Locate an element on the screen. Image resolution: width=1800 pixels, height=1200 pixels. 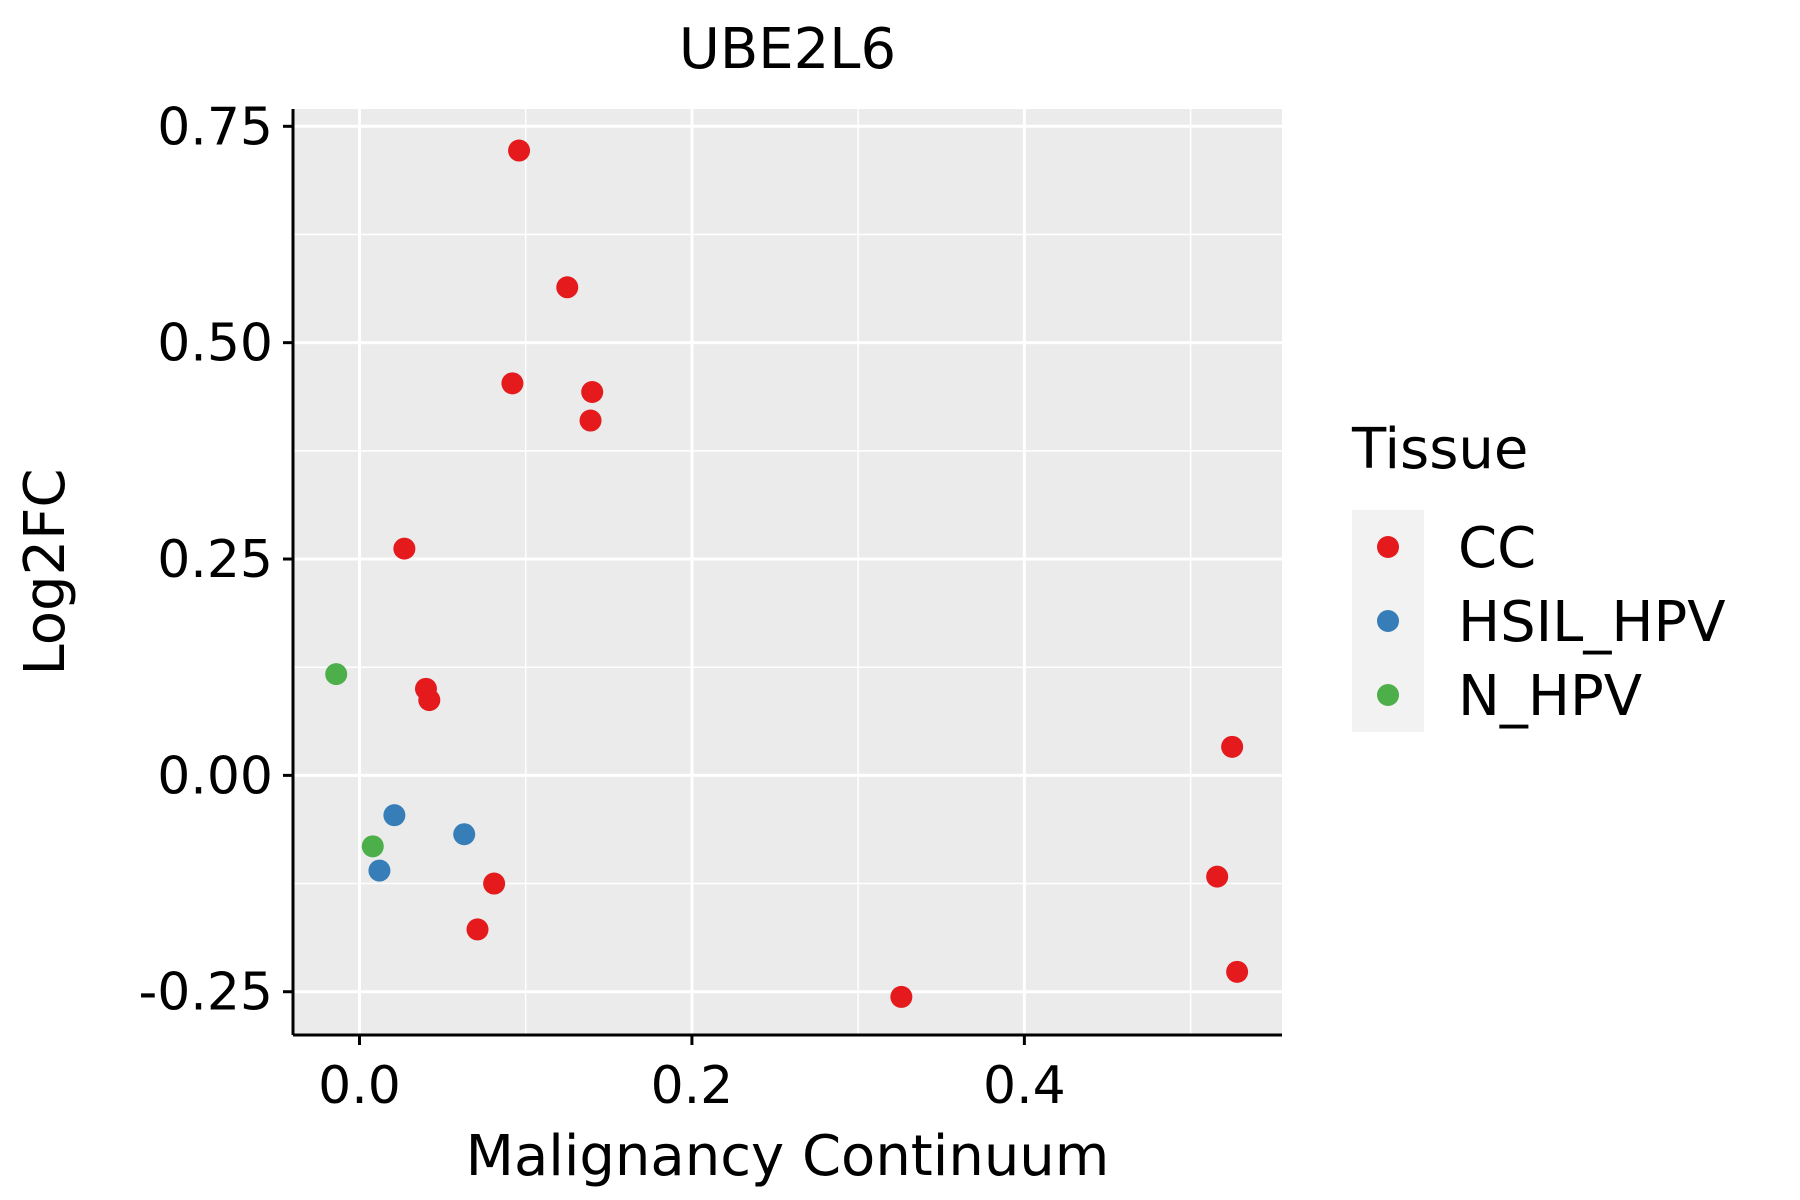
x-axis-title: Malignancy Continuum is located at coordinates (788, 1156).